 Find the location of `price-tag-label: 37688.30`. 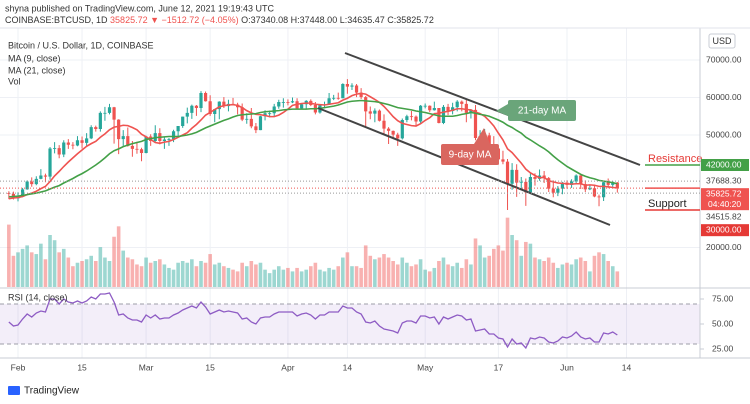

price-tag-label: 37688.30 is located at coordinates (724, 180).